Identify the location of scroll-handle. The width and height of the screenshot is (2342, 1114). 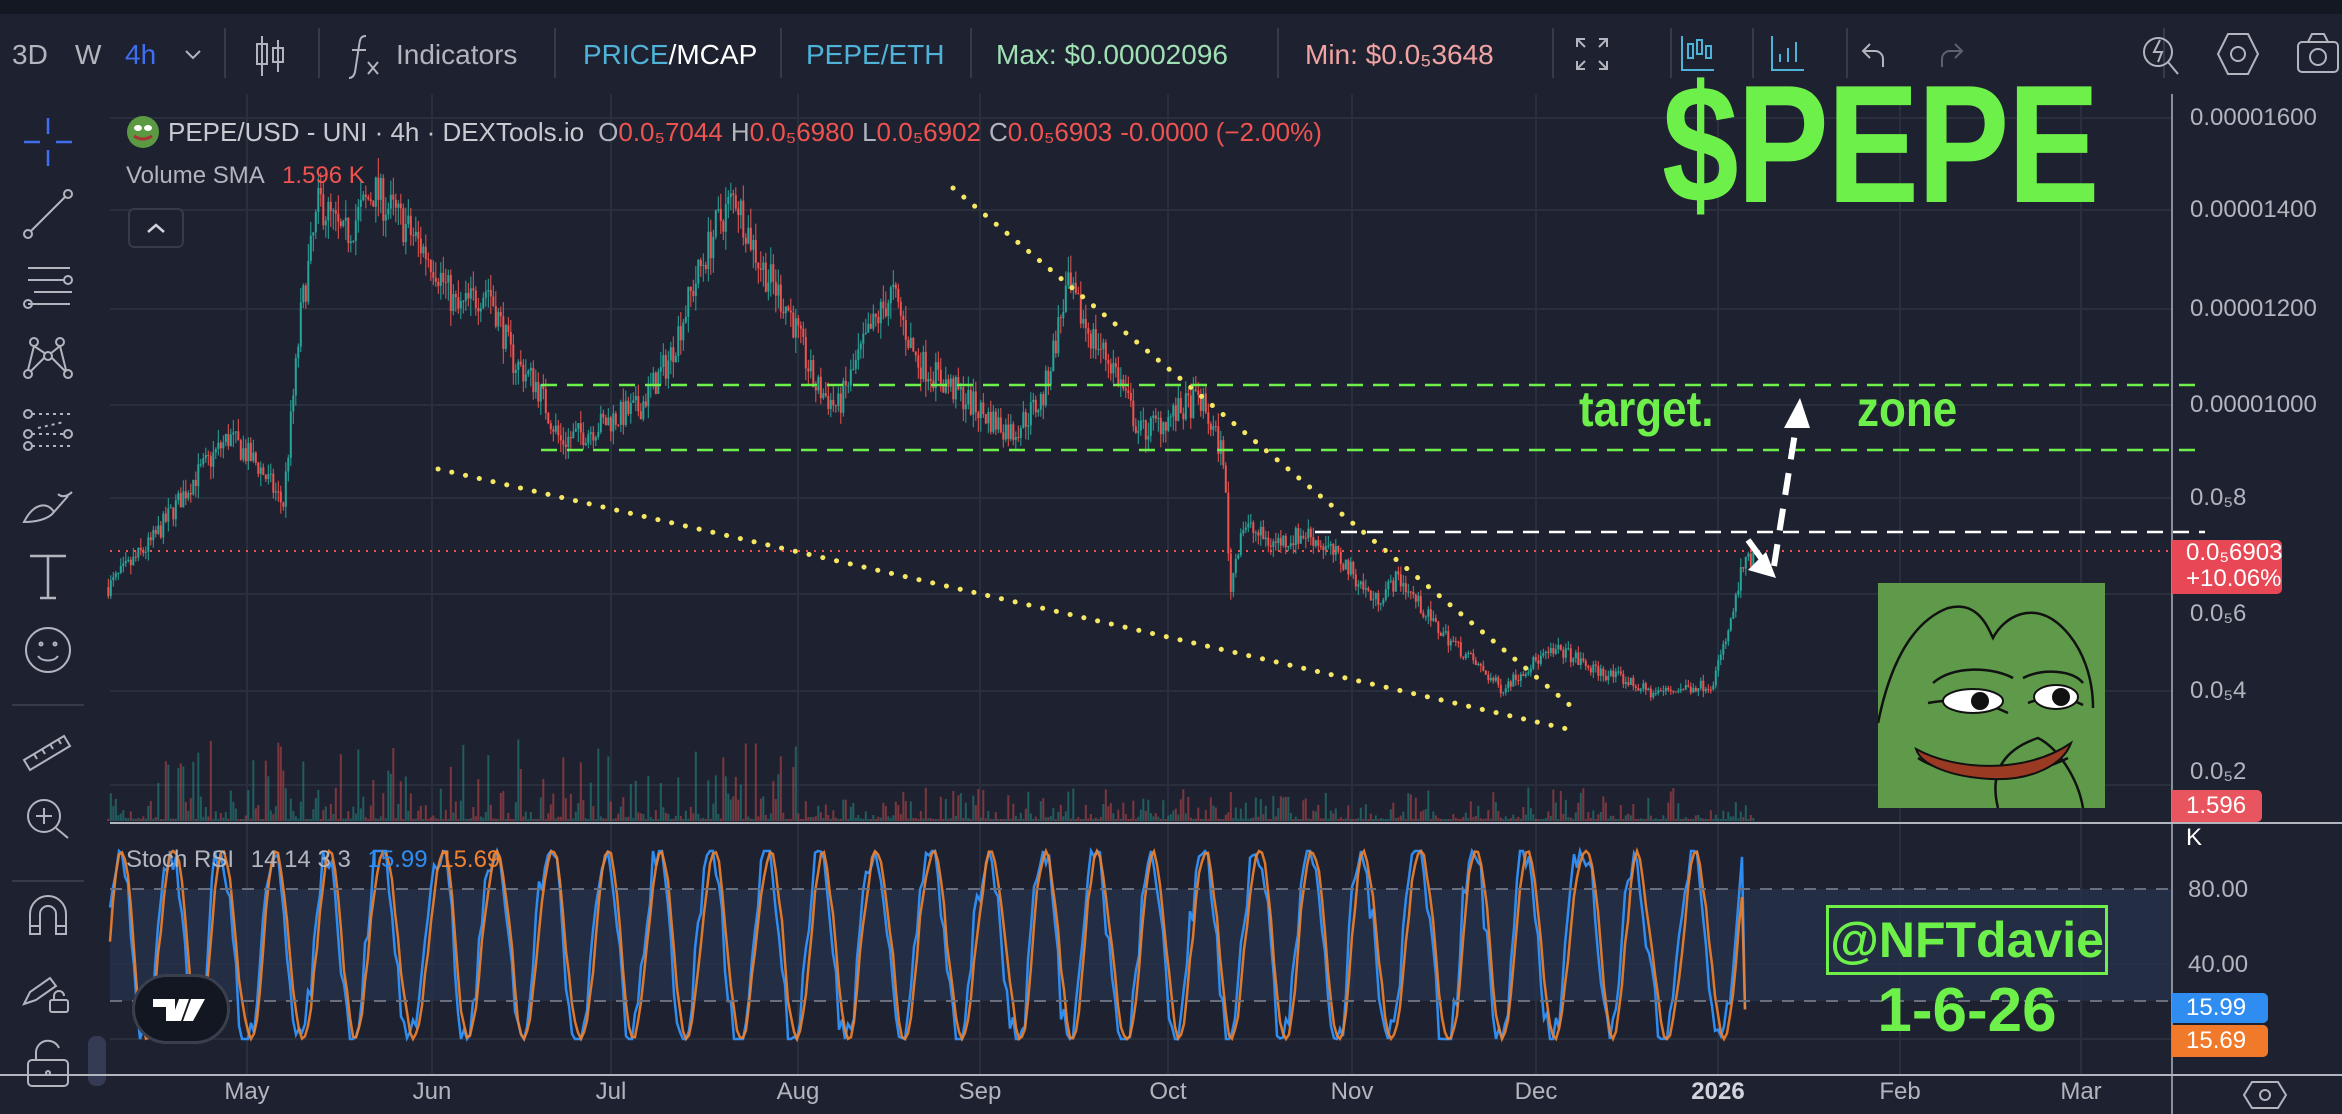
(97, 1061).